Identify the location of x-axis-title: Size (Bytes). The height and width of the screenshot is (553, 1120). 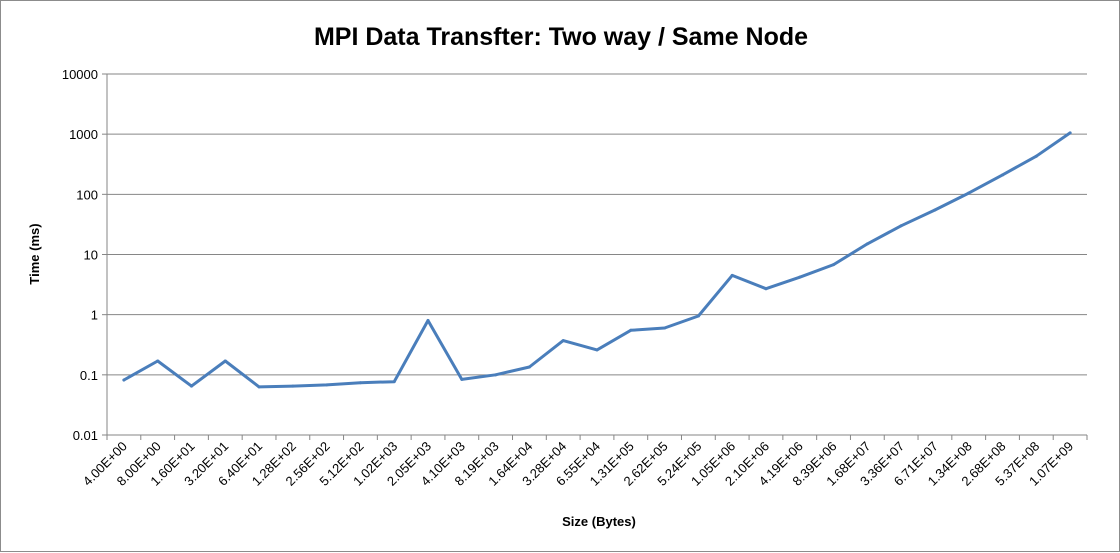
(599, 521).